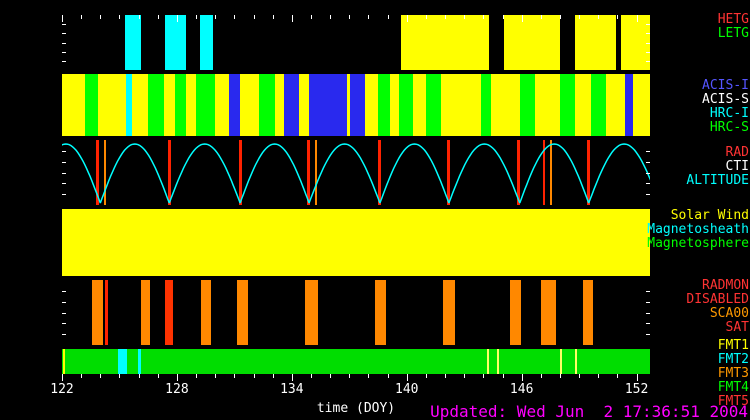 The image size is (750, 420). What do you see at coordinates (356, 361) in the screenshot?
I see `band-telemetry-format` at bounding box center [356, 361].